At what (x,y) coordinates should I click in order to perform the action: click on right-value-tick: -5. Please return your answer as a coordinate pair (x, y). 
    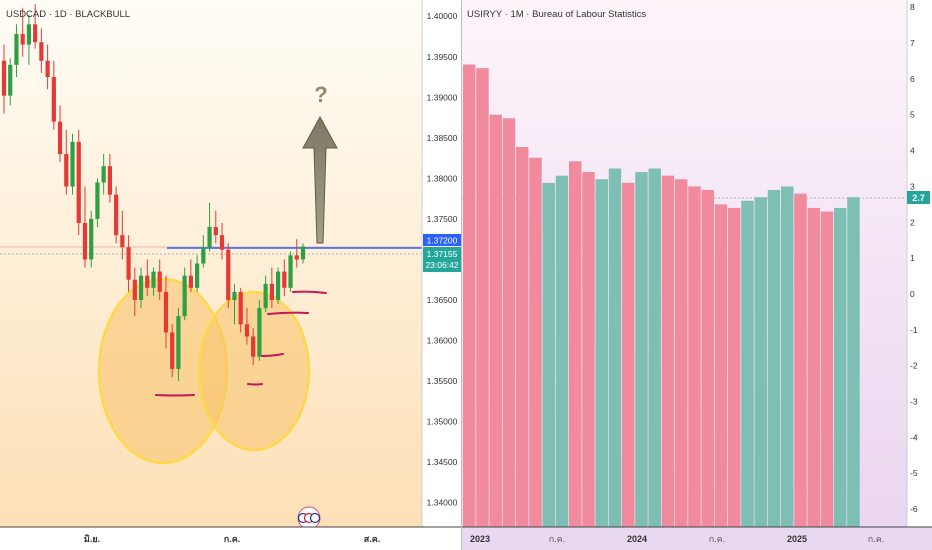
    Looking at the image, I should click on (914, 473).